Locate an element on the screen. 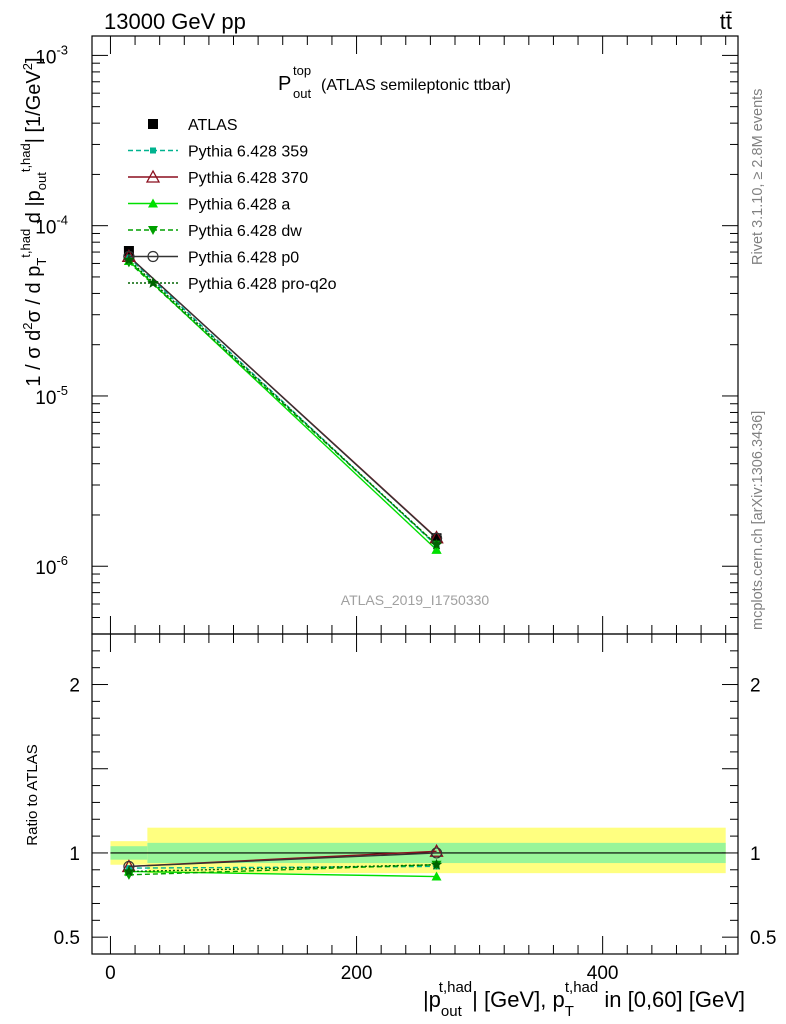 The height and width of the screenshot is (1024, 786). ratio-y-tick-label: 2 is located at coordinates (74, 686).